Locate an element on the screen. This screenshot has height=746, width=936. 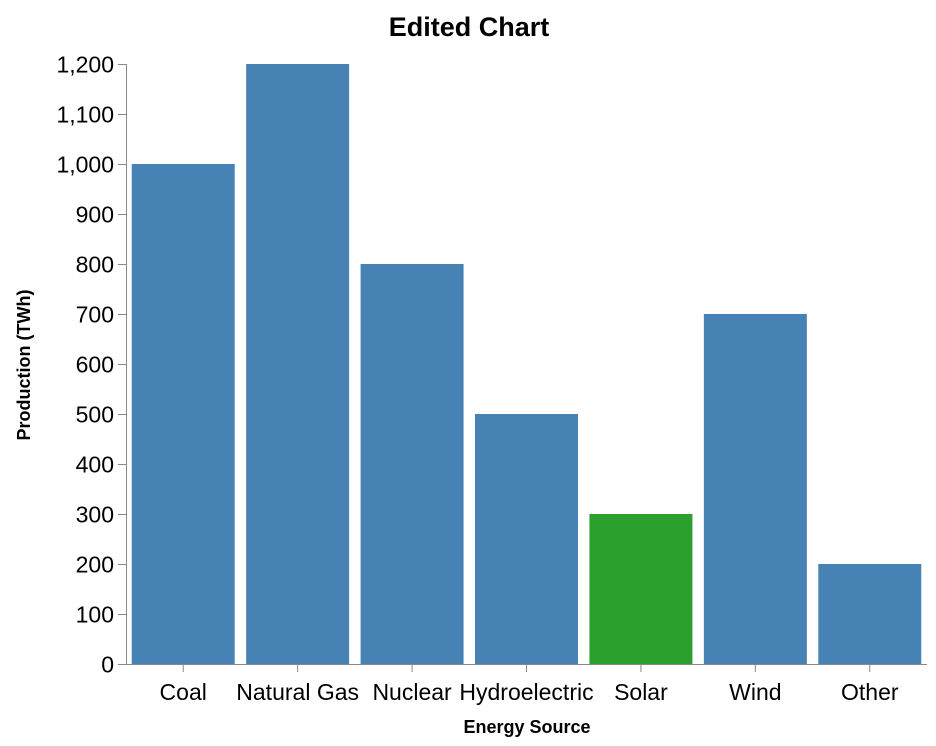
x-tick-label: Coal is located at coordinates (183, 692).